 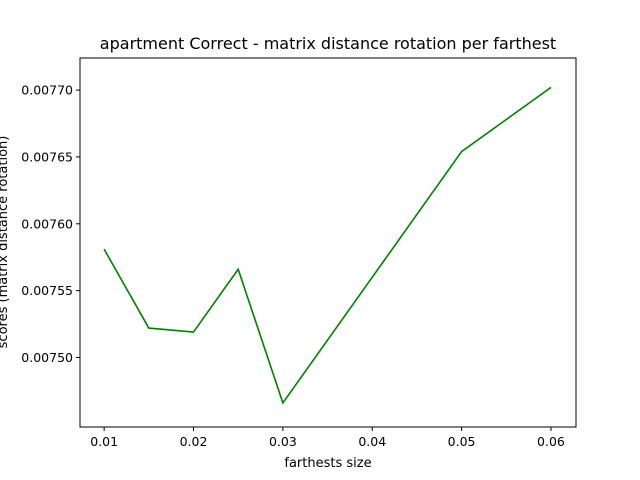 What do you see at coordinates (104, 441) in the screenshot?
I see `x-tick-label: 0.01` at bounding box center [104, 441].